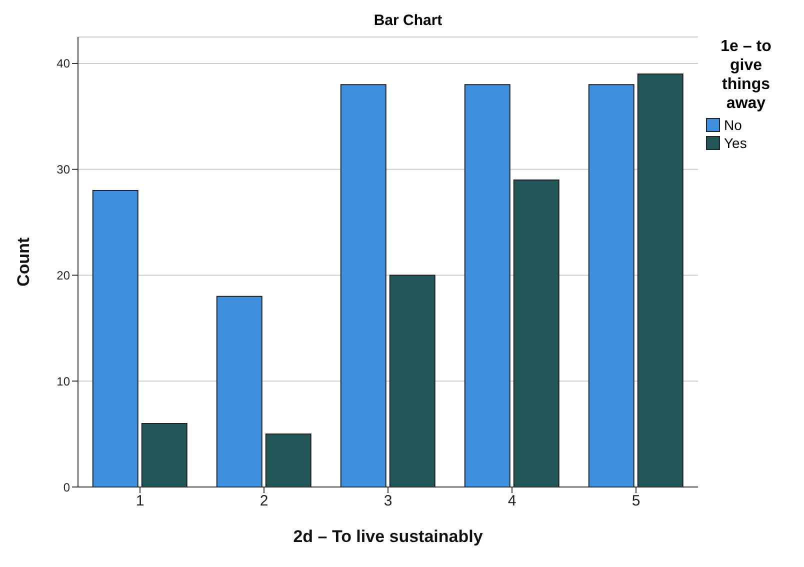 The height and width of the screenshot is (567, 804). What do you see at coordinates (512, 501) in the screenshot?
I see `x-tick-label: 4` at bounding box center [512, 501].